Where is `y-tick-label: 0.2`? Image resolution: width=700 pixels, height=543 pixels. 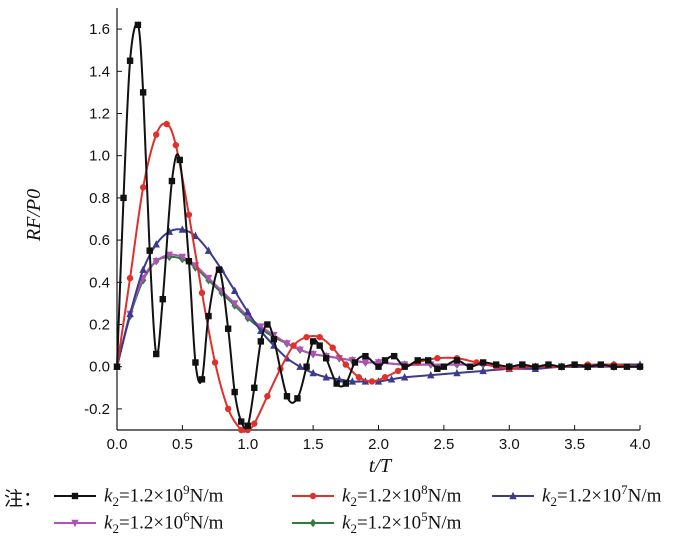 y-tick-label: 0.2 is located at coordinates (99, 325).